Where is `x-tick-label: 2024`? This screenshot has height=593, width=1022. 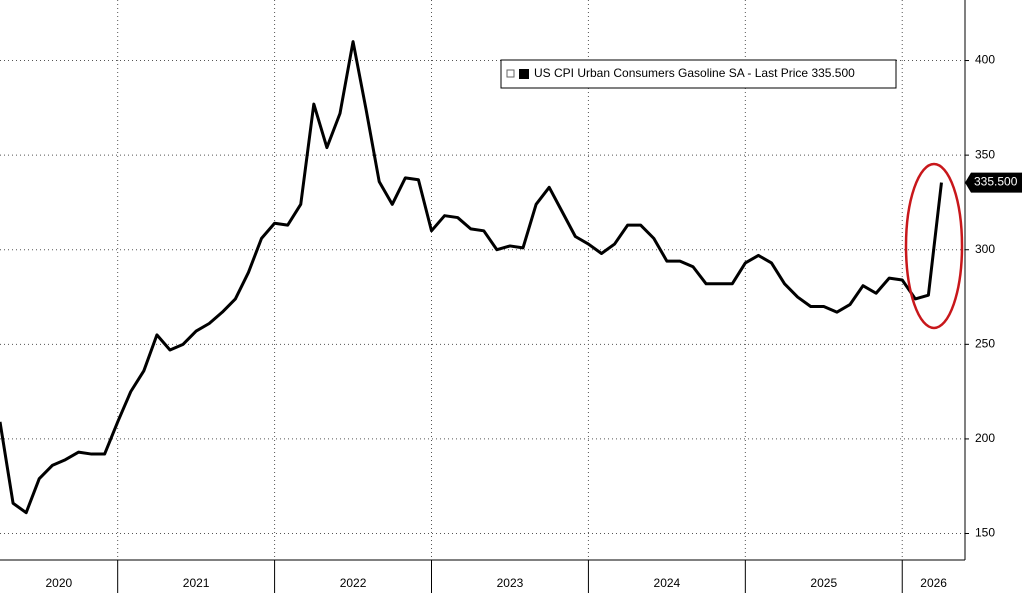 x-tick-label: 2024 is located at coordinates (667, 583).